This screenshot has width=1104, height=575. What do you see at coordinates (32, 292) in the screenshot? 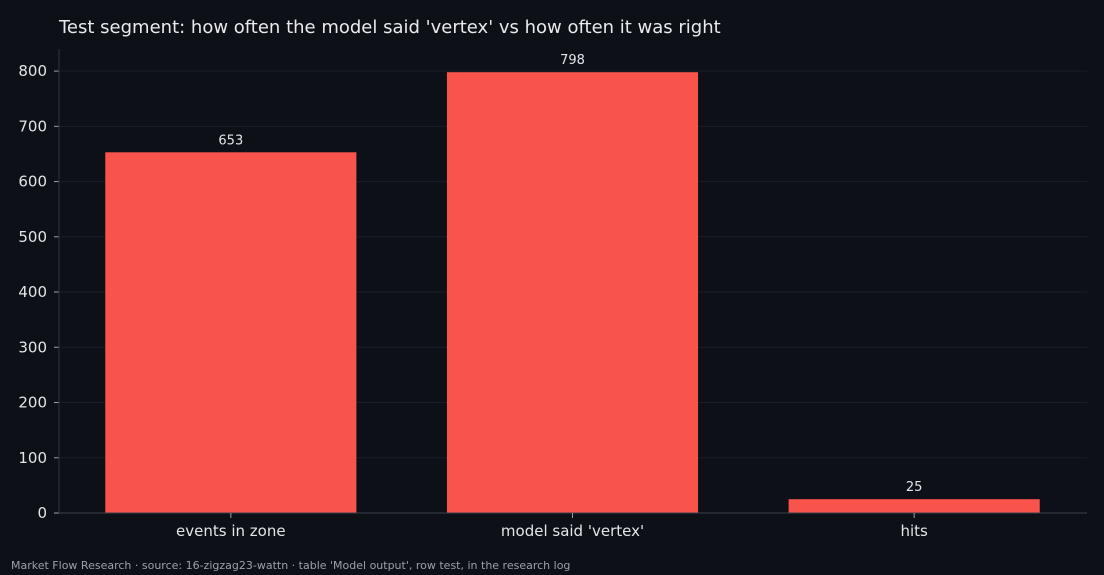
I see `y-tick-label: 400` at bounding box center [32, 292].